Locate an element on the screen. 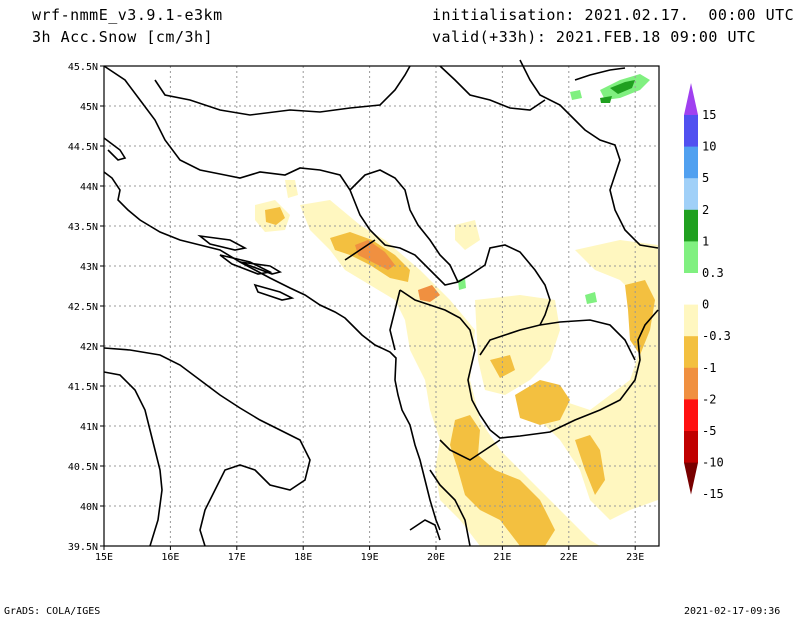 Image resolution: width=800 pixels, height=618 pixels. lat-tick-label: 39.5N is located at coordinates (83, 547).